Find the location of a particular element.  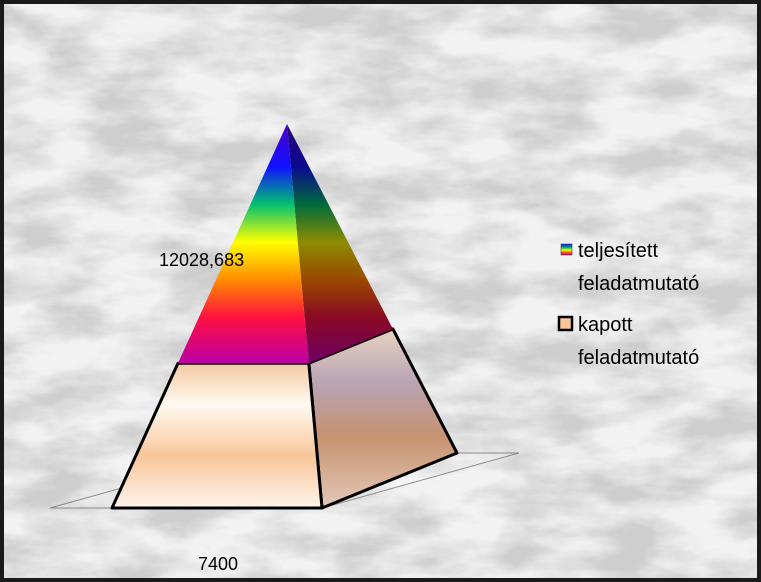

legend-label-kapott-line1: kapott is located at coordinates (605, 325).